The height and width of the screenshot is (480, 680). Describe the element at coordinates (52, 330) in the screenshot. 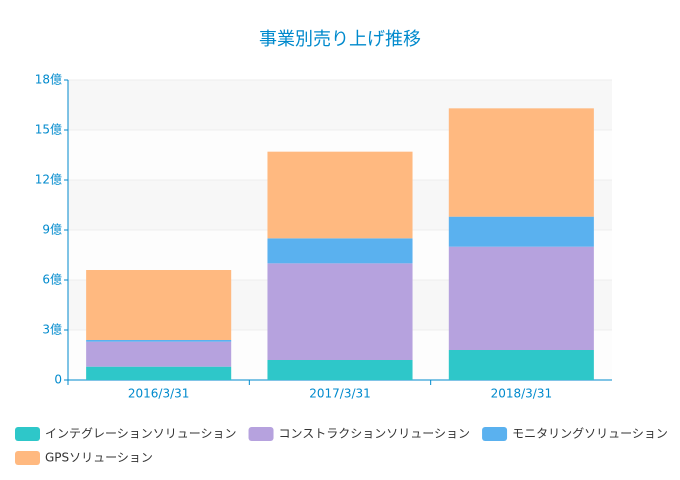

I see `y-tick-label: 3億` at that location.